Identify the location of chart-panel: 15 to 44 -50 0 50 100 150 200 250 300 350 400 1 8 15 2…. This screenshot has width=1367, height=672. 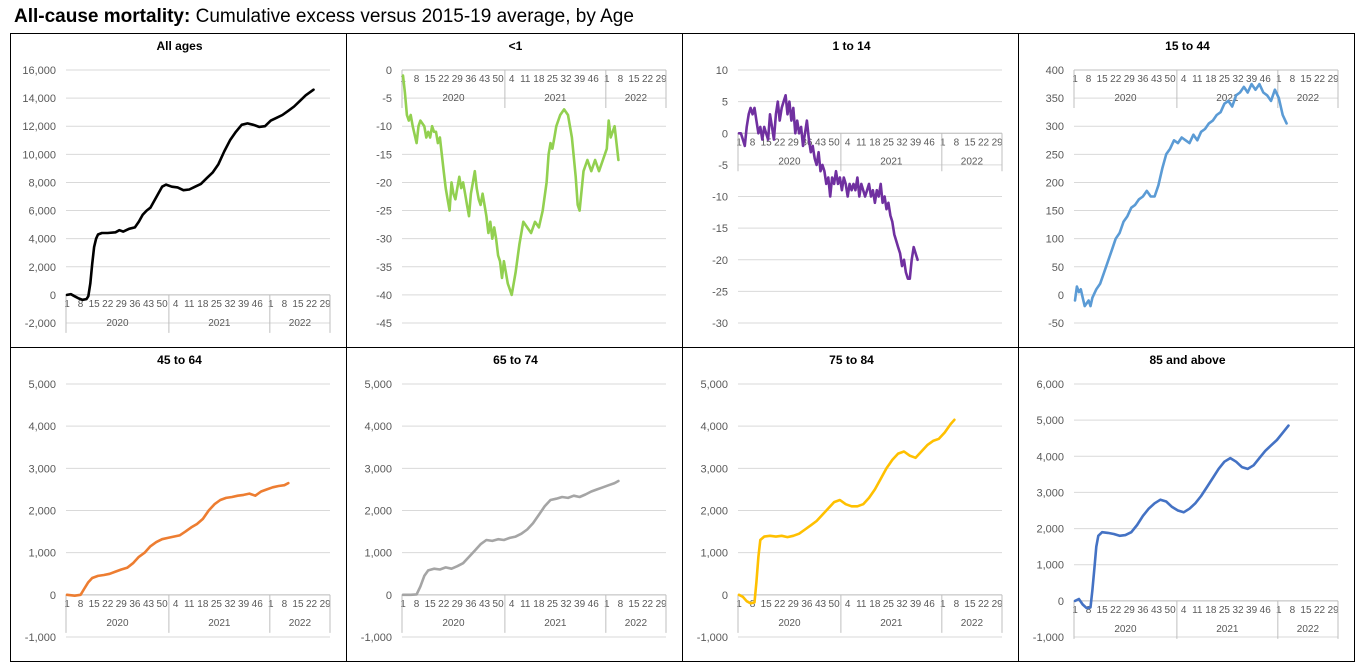
(1186, 190).